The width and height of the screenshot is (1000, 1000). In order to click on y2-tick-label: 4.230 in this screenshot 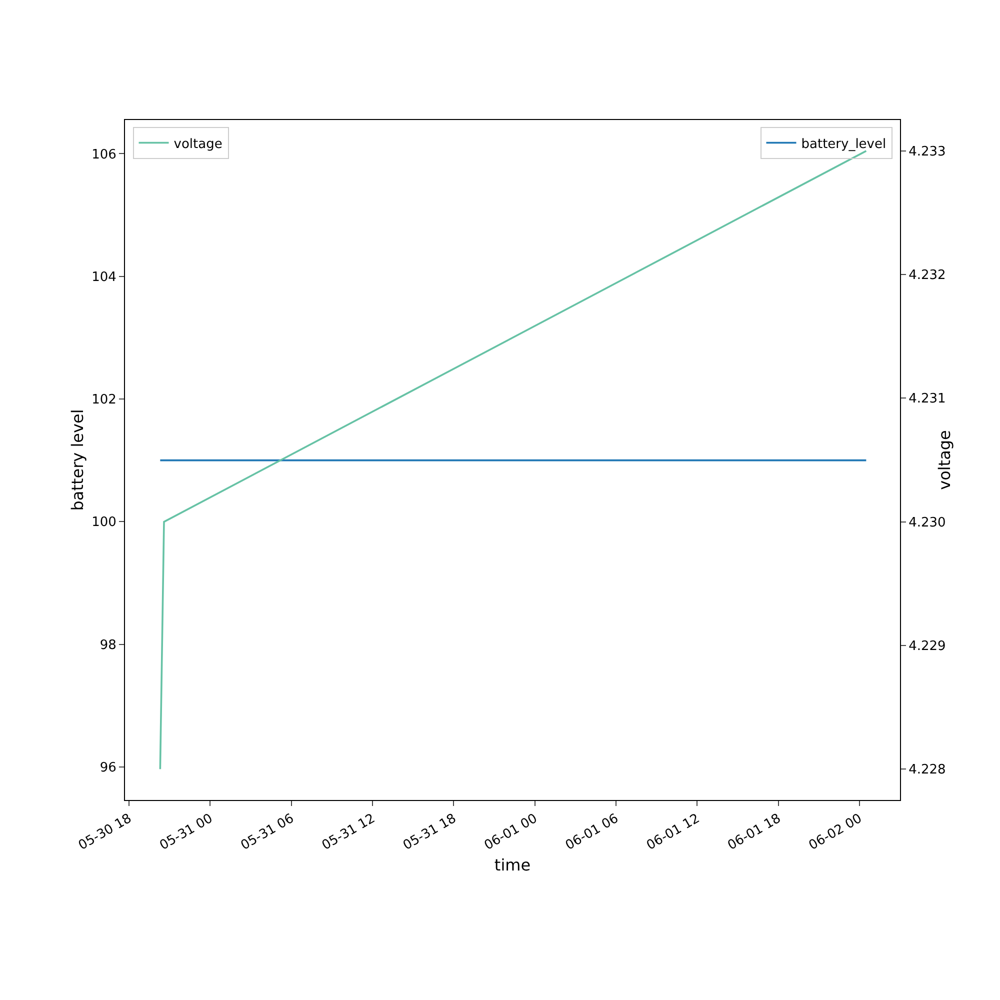, I will do `click(927, 522)`.